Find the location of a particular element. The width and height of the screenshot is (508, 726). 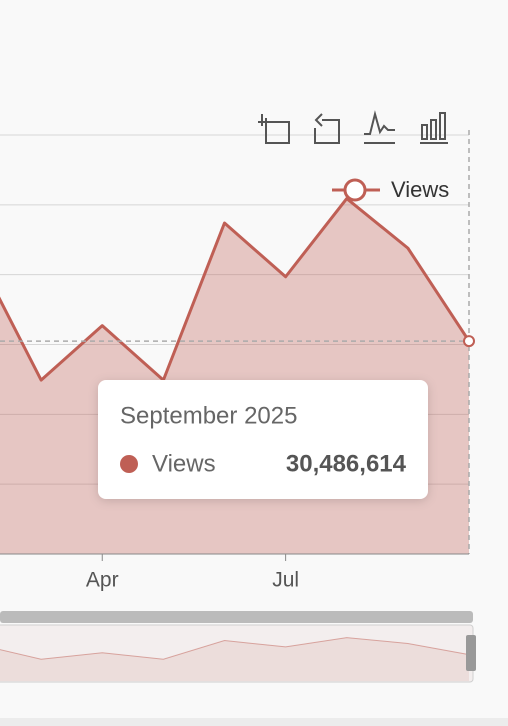

zoom-icon is located at coordinates (274, 129).